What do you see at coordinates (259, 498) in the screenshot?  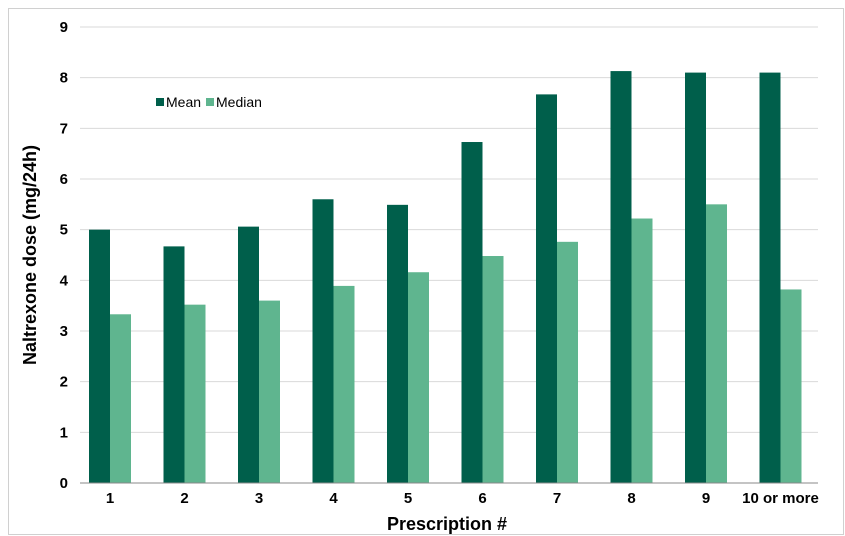 I see `x-tick-label: 3` at bounding box center [259, 498].